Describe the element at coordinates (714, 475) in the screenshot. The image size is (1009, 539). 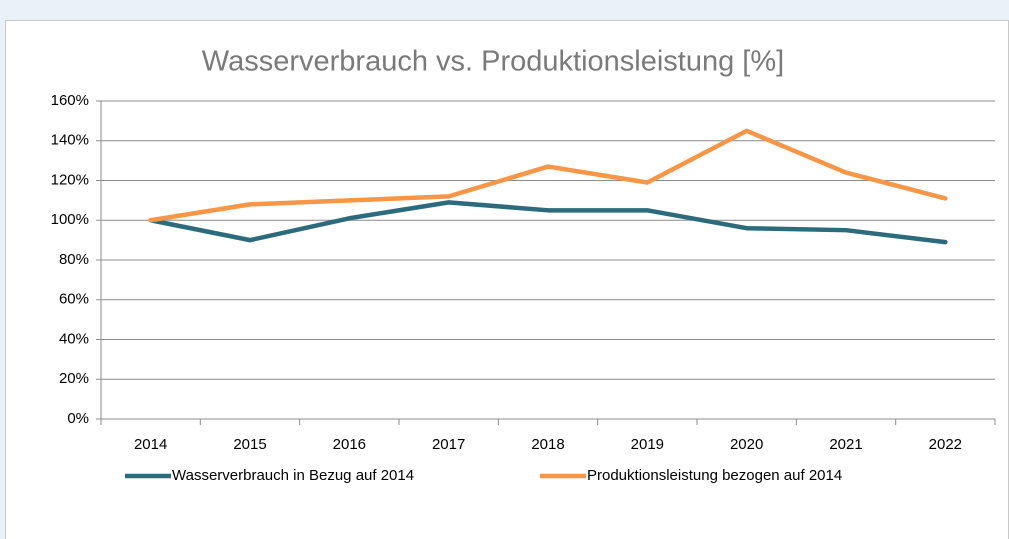
I see `legend-label: Produktionsleistung bezogen auf 2014` at that location.